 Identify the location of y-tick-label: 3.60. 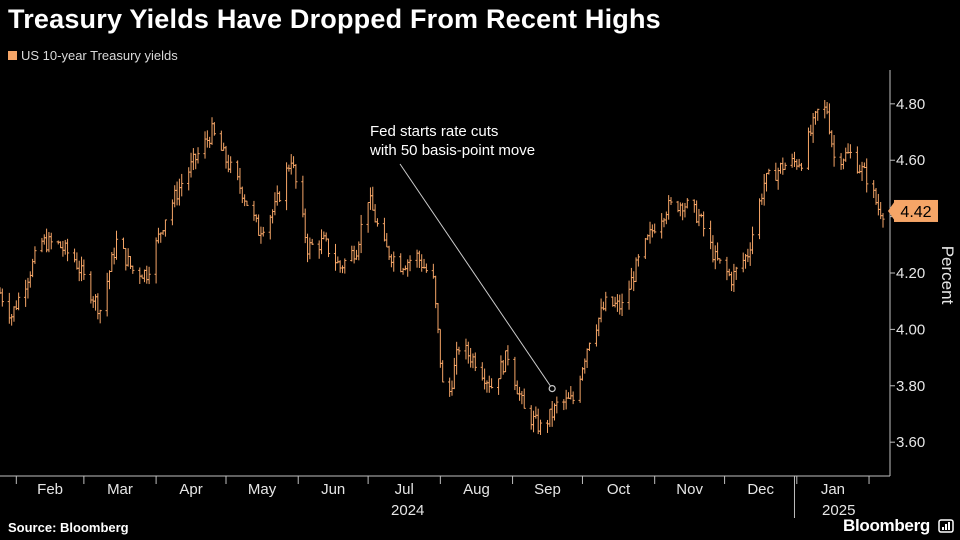
(910, 442).